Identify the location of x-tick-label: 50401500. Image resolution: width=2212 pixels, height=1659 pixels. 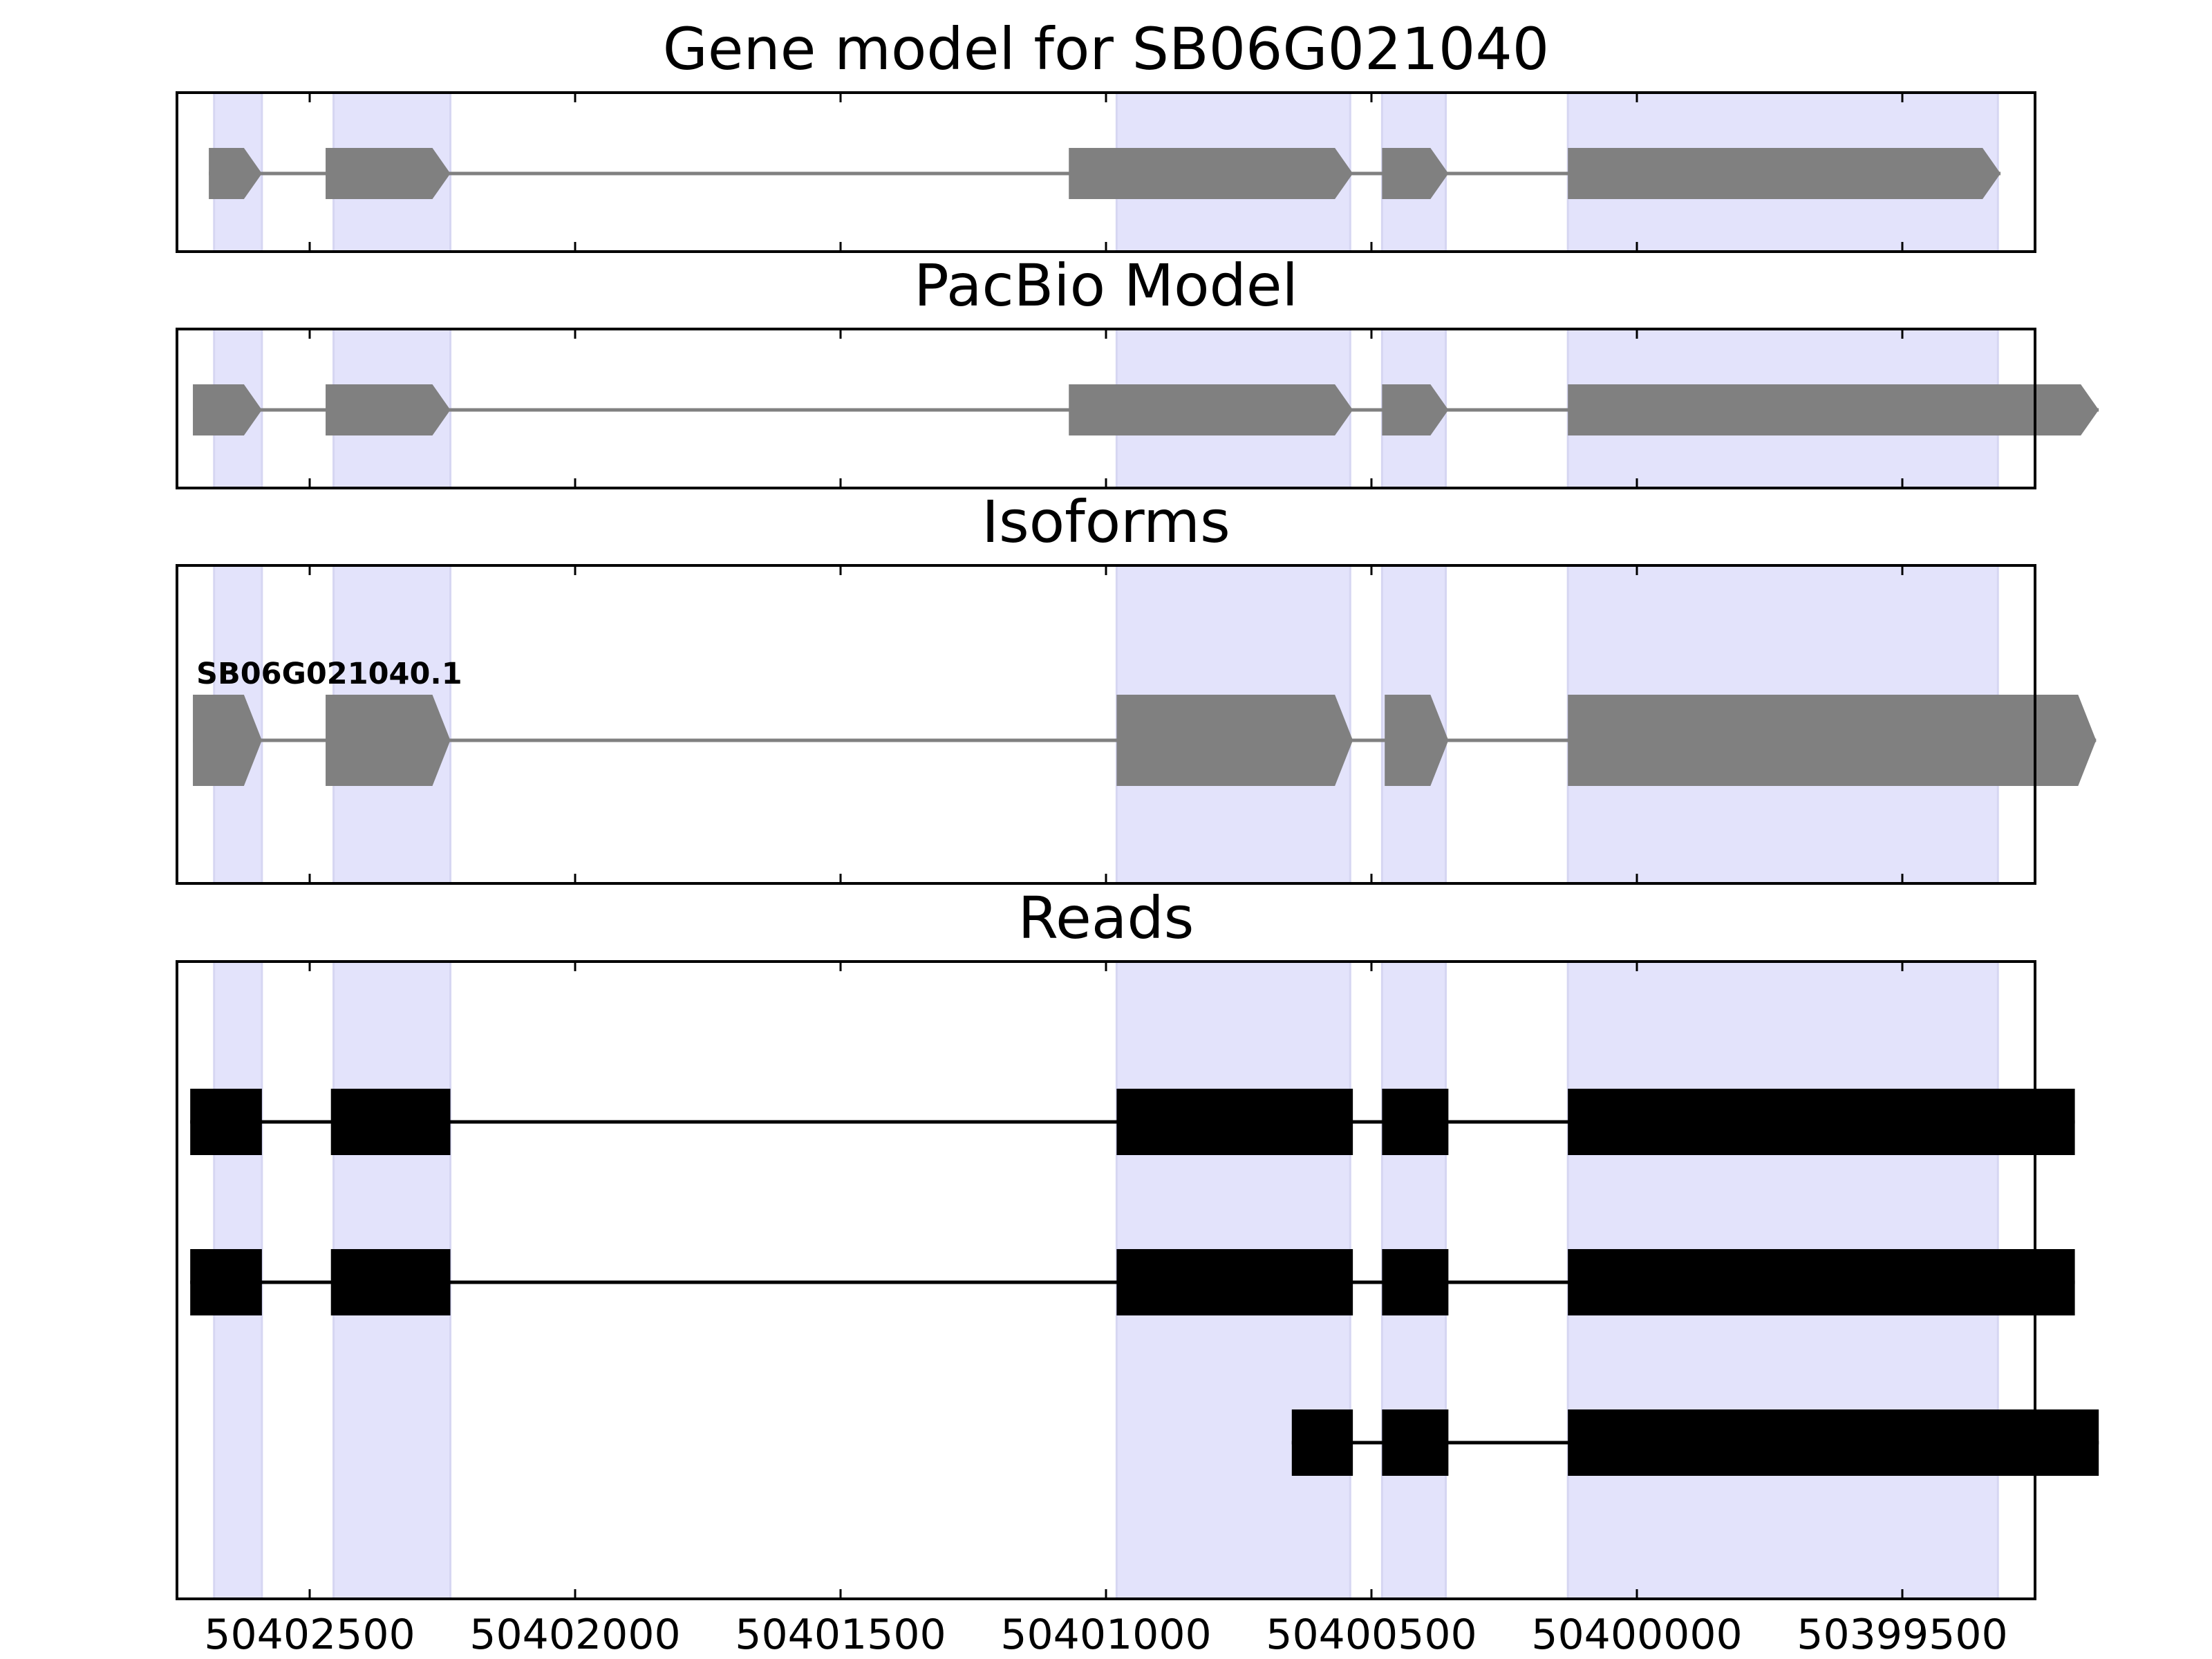
(840, 1635).